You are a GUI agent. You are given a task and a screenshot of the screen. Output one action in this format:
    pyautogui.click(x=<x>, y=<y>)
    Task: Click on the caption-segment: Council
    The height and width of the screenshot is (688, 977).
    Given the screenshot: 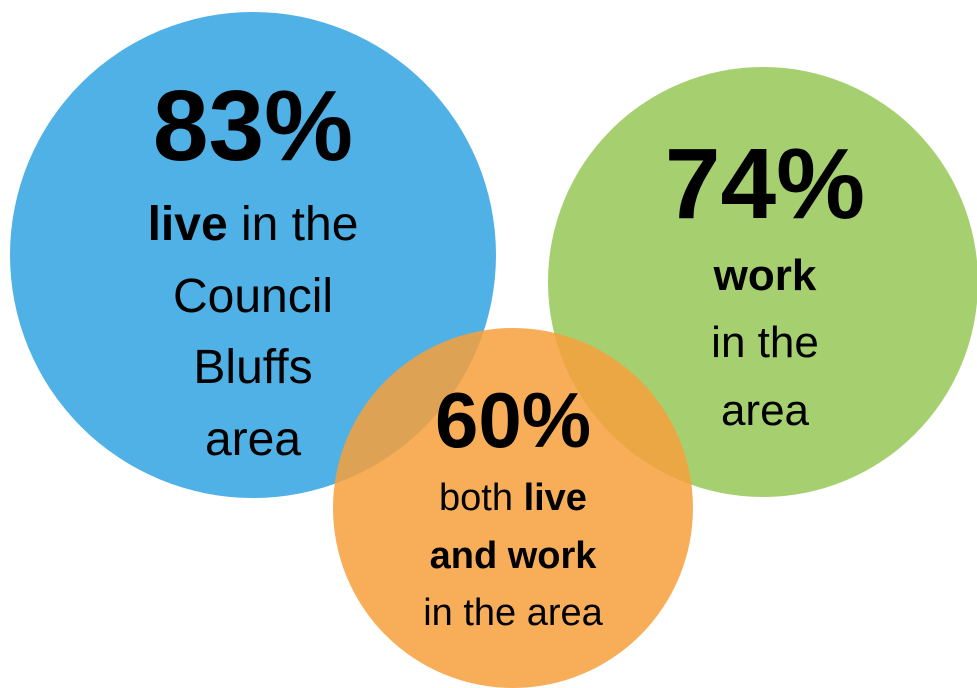 What is the action you would take?
    pyautogui.click(x=253, y=296)
    